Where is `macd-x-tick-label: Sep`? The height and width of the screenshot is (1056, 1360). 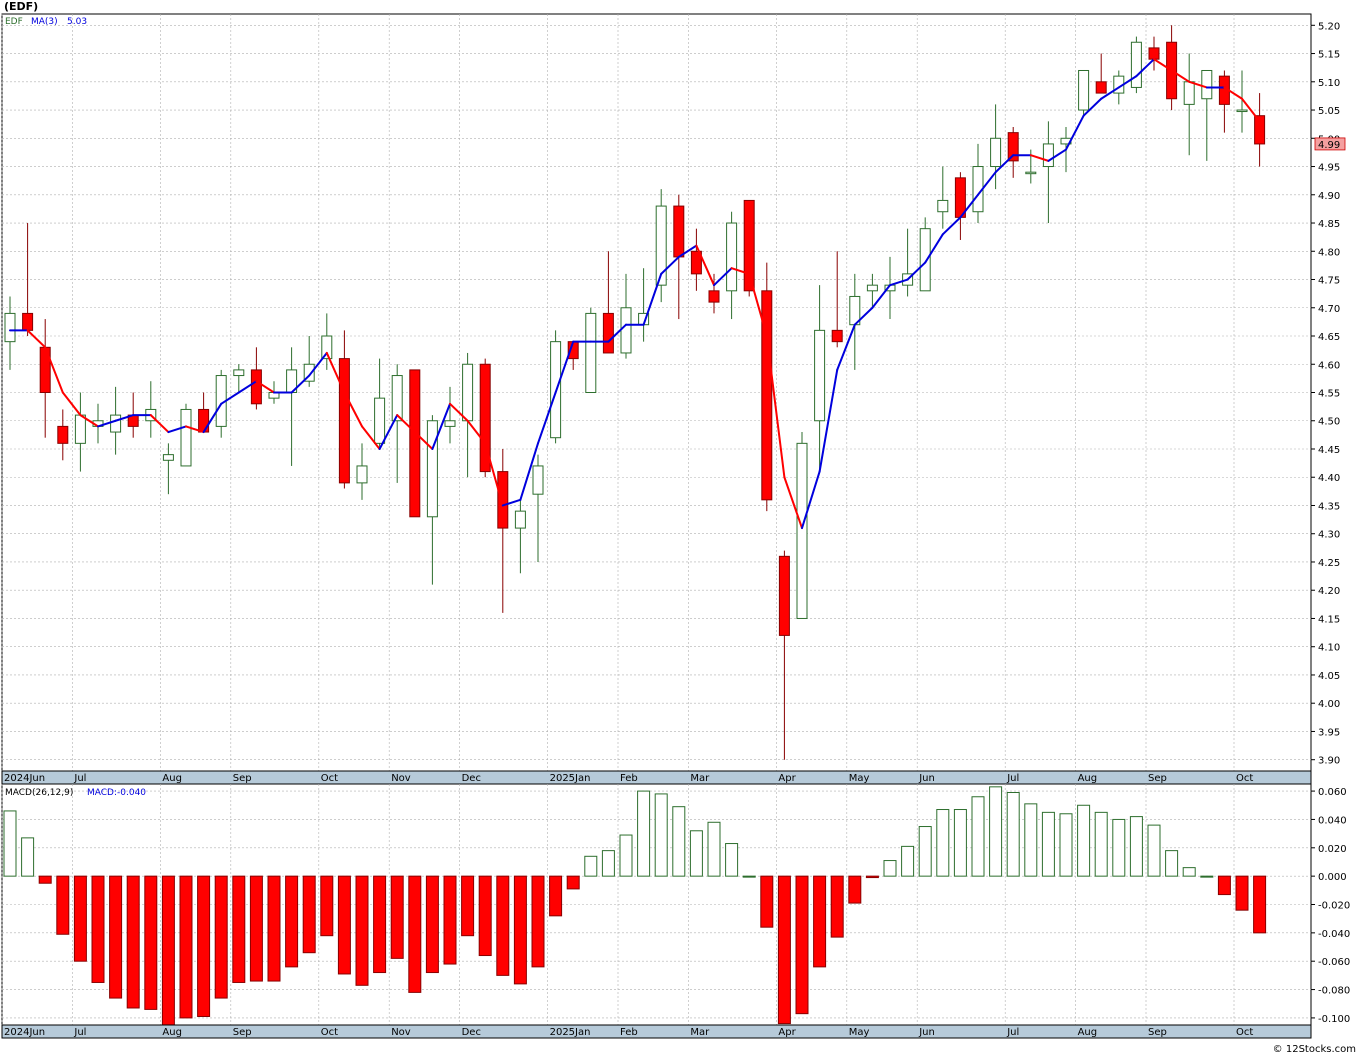 macd-x-tick-label: Sep is located at coordinates (1157, 1032).